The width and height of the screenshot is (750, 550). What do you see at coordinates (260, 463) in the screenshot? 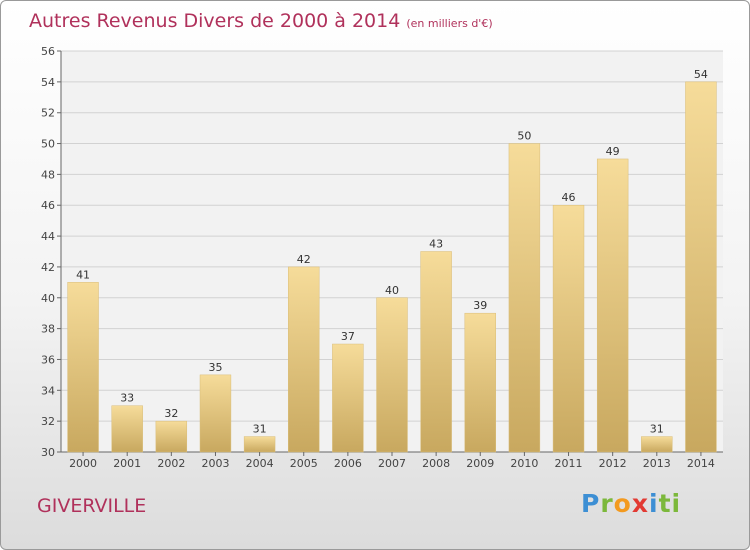
I see `x-tick-label: 2004` at bounding box center [260, 463].